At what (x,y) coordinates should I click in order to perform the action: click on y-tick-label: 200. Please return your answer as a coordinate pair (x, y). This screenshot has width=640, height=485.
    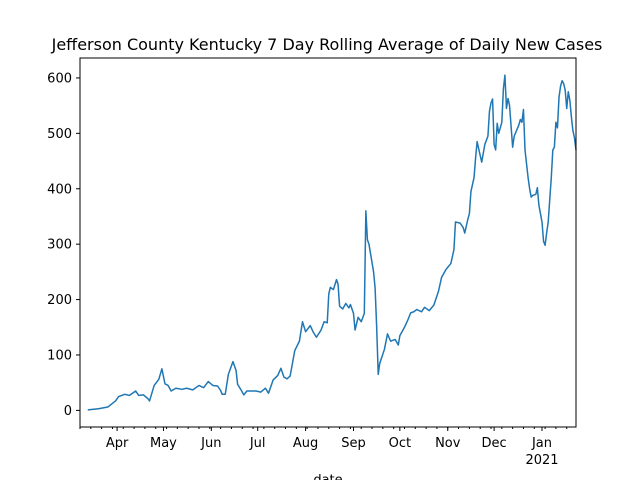
    Looking at the image, I should click on (59, 300).